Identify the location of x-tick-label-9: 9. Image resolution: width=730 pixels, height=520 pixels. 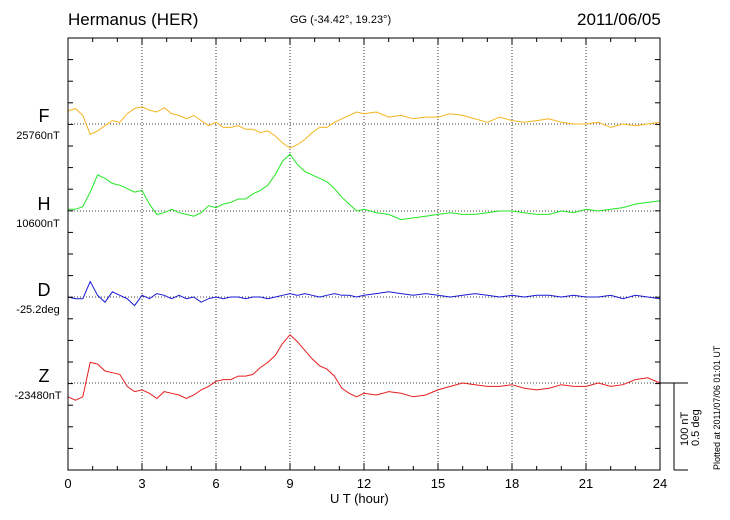
(289, 483).